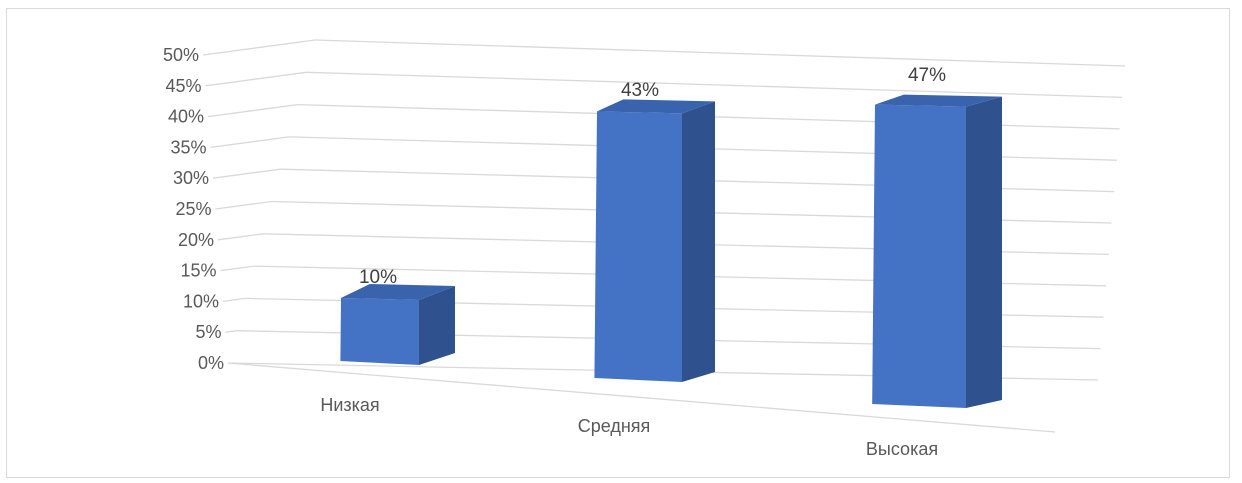 This screenshot has height=483, width=1242. Describe the element at coordinates (191, 178) in the screenshot. I see `y-tick-label: 30%` at that location.